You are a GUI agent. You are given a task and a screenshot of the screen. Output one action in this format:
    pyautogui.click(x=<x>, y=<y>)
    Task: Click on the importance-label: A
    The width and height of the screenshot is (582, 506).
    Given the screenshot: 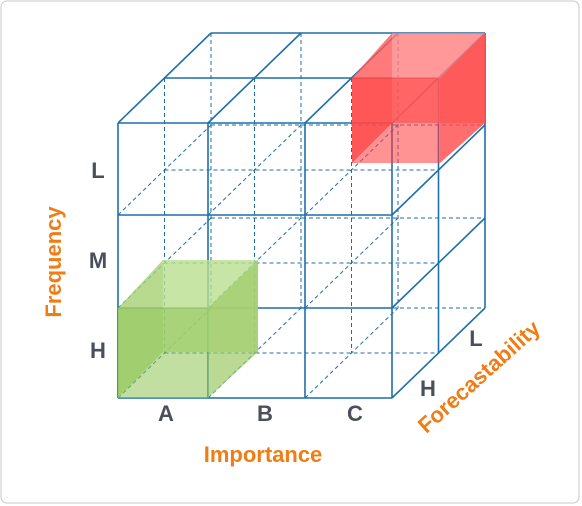 What is the action you would take?
    pyautogui.click(x=166, y=413)
    